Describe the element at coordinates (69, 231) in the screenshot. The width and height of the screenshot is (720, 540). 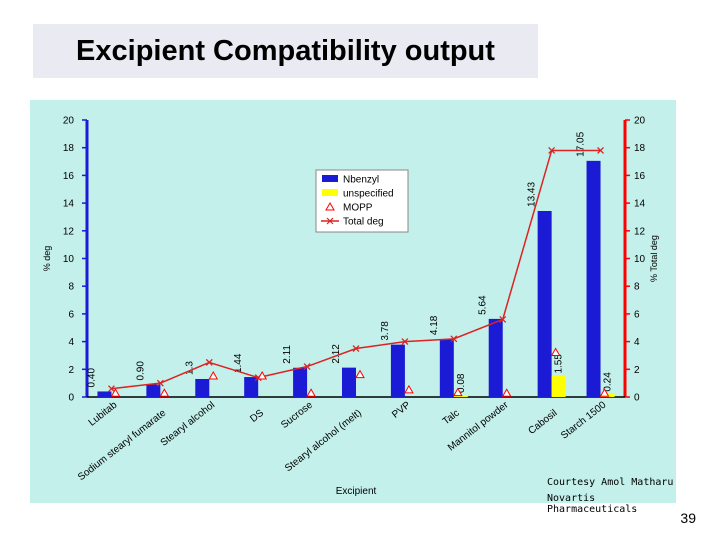
I see `y-tick-label-left: 12` at that location.